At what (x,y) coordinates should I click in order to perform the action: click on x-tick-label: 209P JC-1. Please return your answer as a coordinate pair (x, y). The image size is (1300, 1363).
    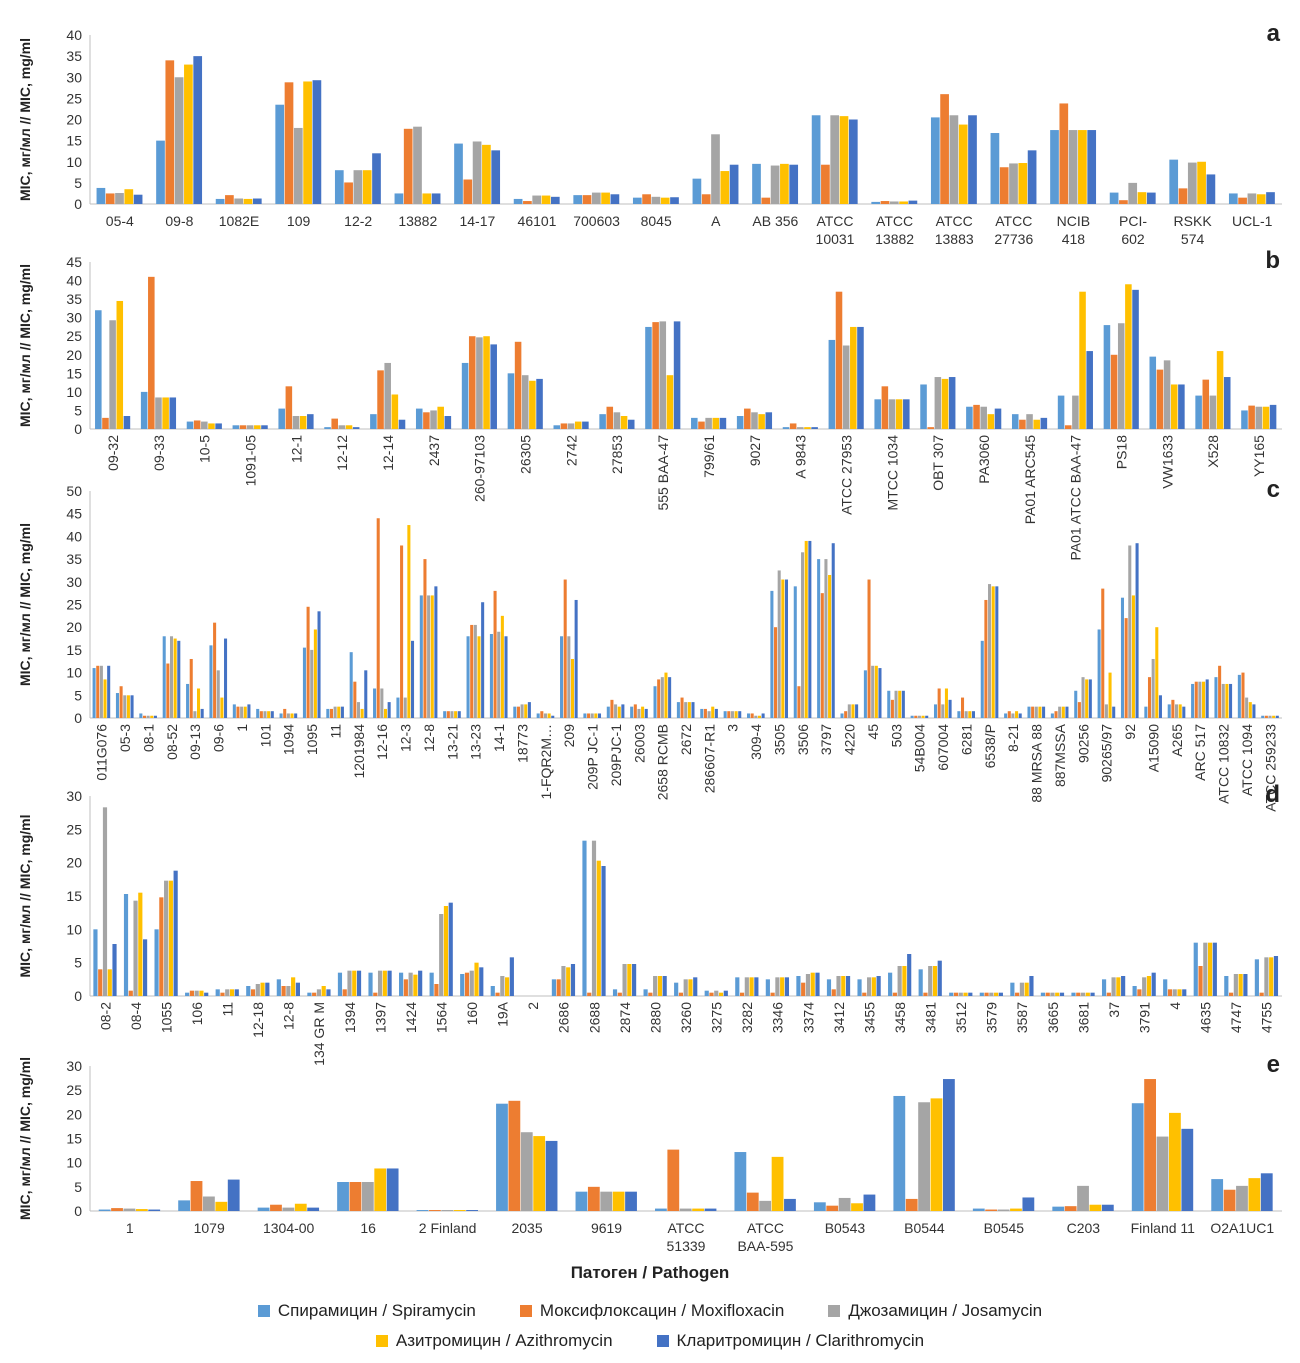
    Looking at the image, I should click on (593, 757).